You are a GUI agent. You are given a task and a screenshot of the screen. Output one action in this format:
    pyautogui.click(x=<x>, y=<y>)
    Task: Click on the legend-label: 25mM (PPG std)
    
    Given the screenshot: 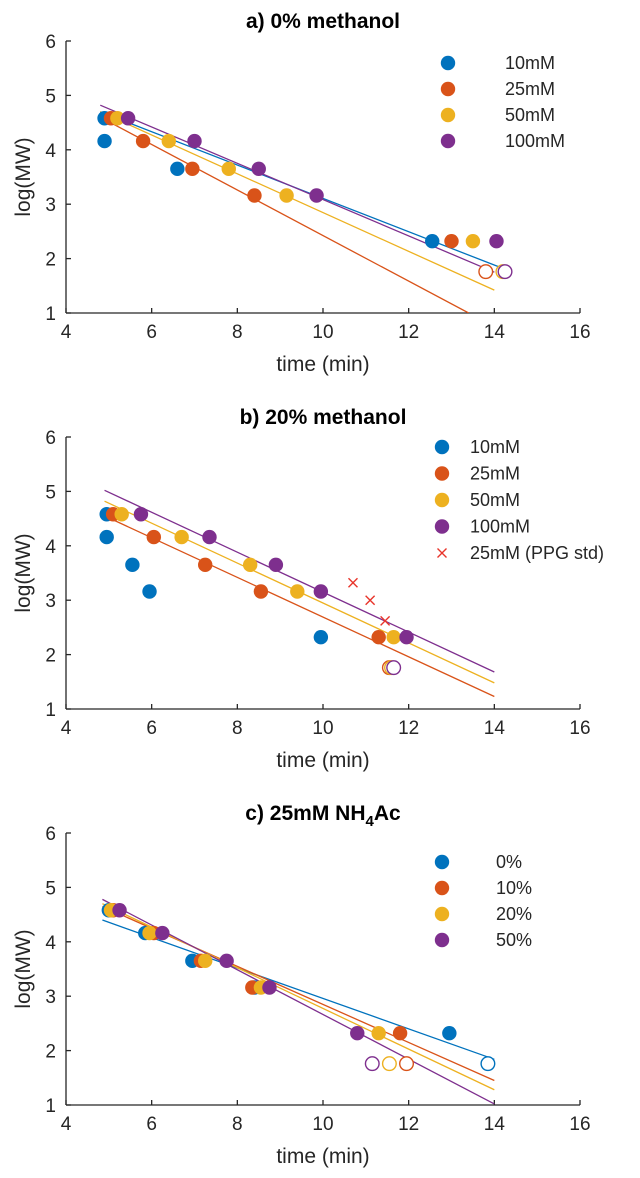 What is the action you would take?
    pyautogui.click(x=537, y=553)
    